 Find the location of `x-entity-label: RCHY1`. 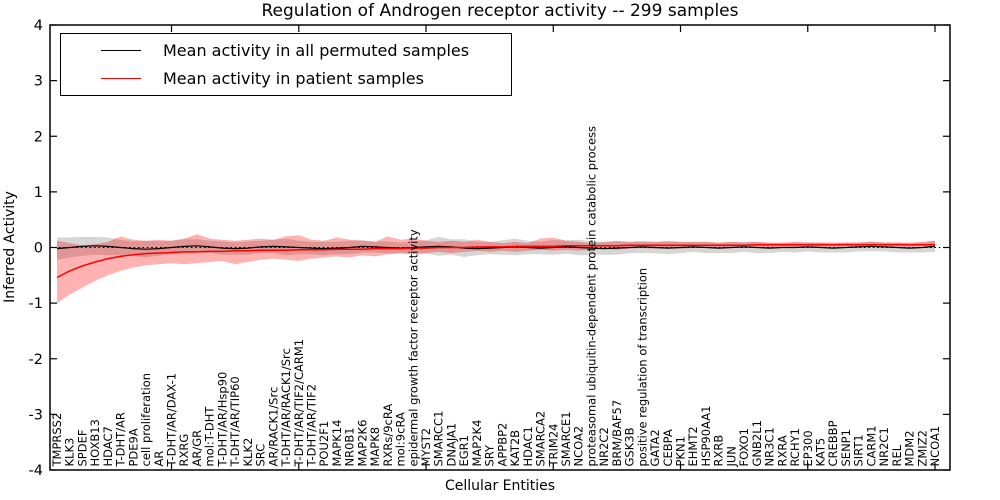

x-entity-label: RCHY1 is located at coordinates (795, 447).